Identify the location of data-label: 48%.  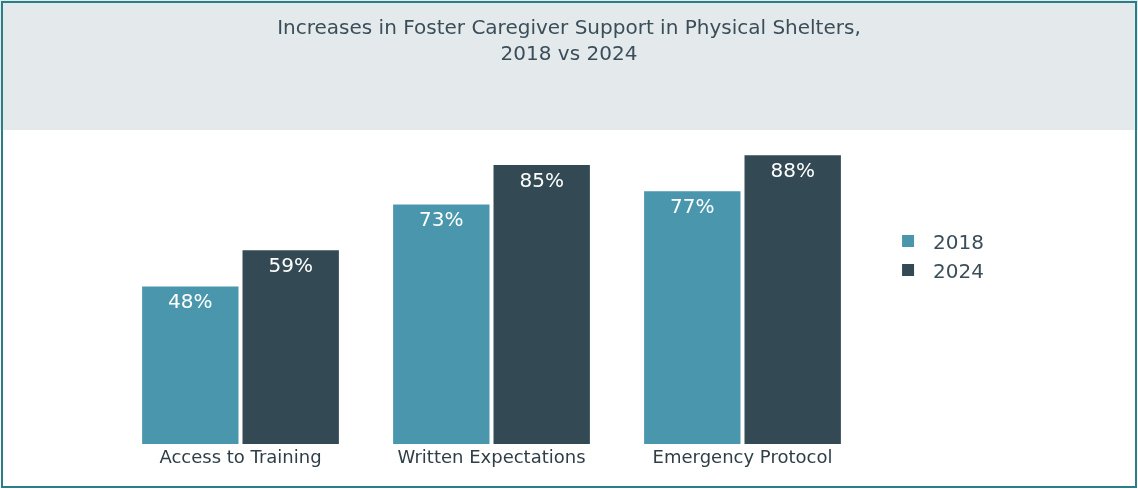
(190, 301).